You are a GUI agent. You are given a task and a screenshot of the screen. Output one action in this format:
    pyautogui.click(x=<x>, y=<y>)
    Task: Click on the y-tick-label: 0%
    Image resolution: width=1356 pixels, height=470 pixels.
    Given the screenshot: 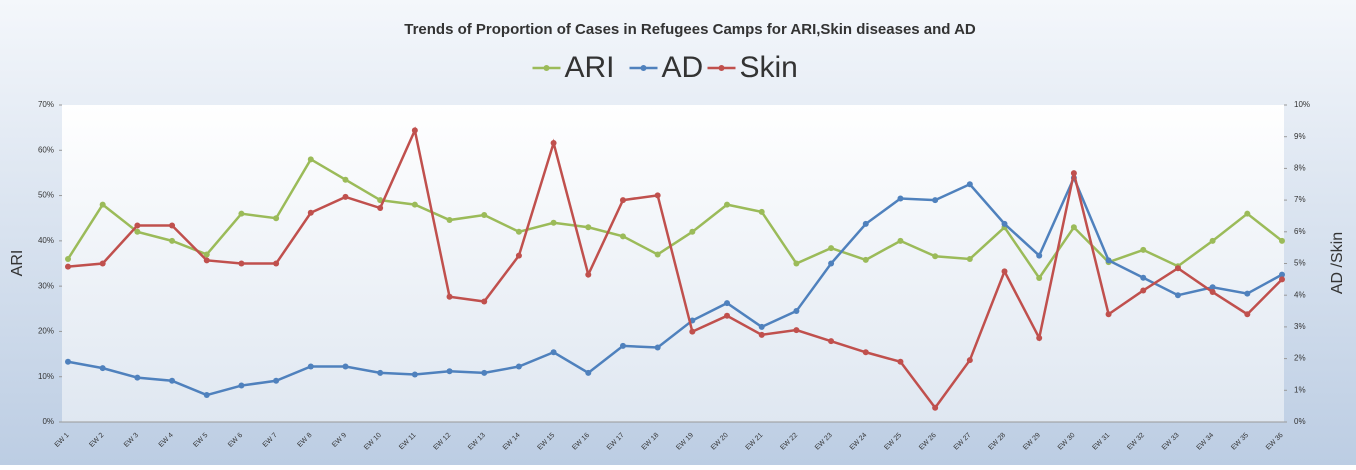 What is the action you would take?
    pyautogui.click(x=48, y=421)
    